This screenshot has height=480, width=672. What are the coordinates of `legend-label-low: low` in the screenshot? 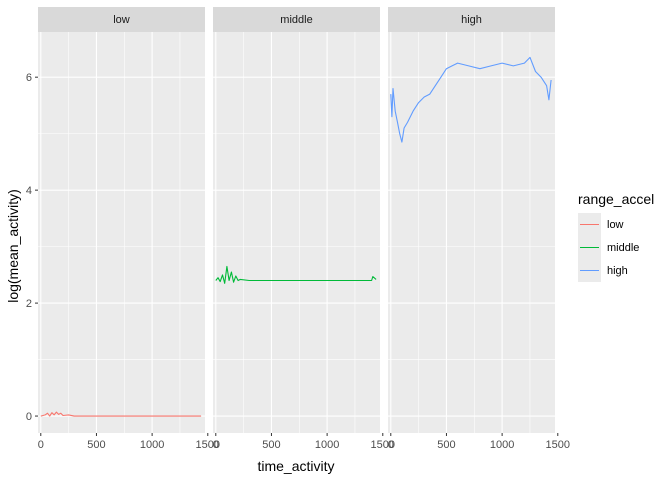 It's located at (615, 225).